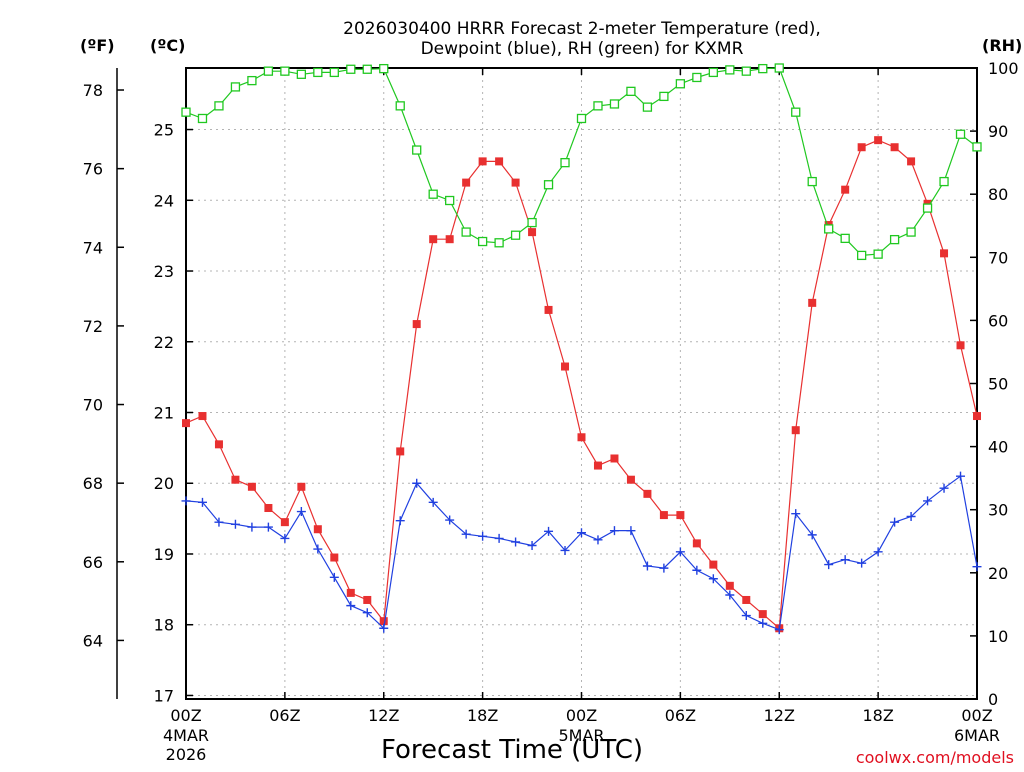 This screenshot has width=1024, height=772. I want to click on fahrenheit-tick-label: 78, so click(93, 90).